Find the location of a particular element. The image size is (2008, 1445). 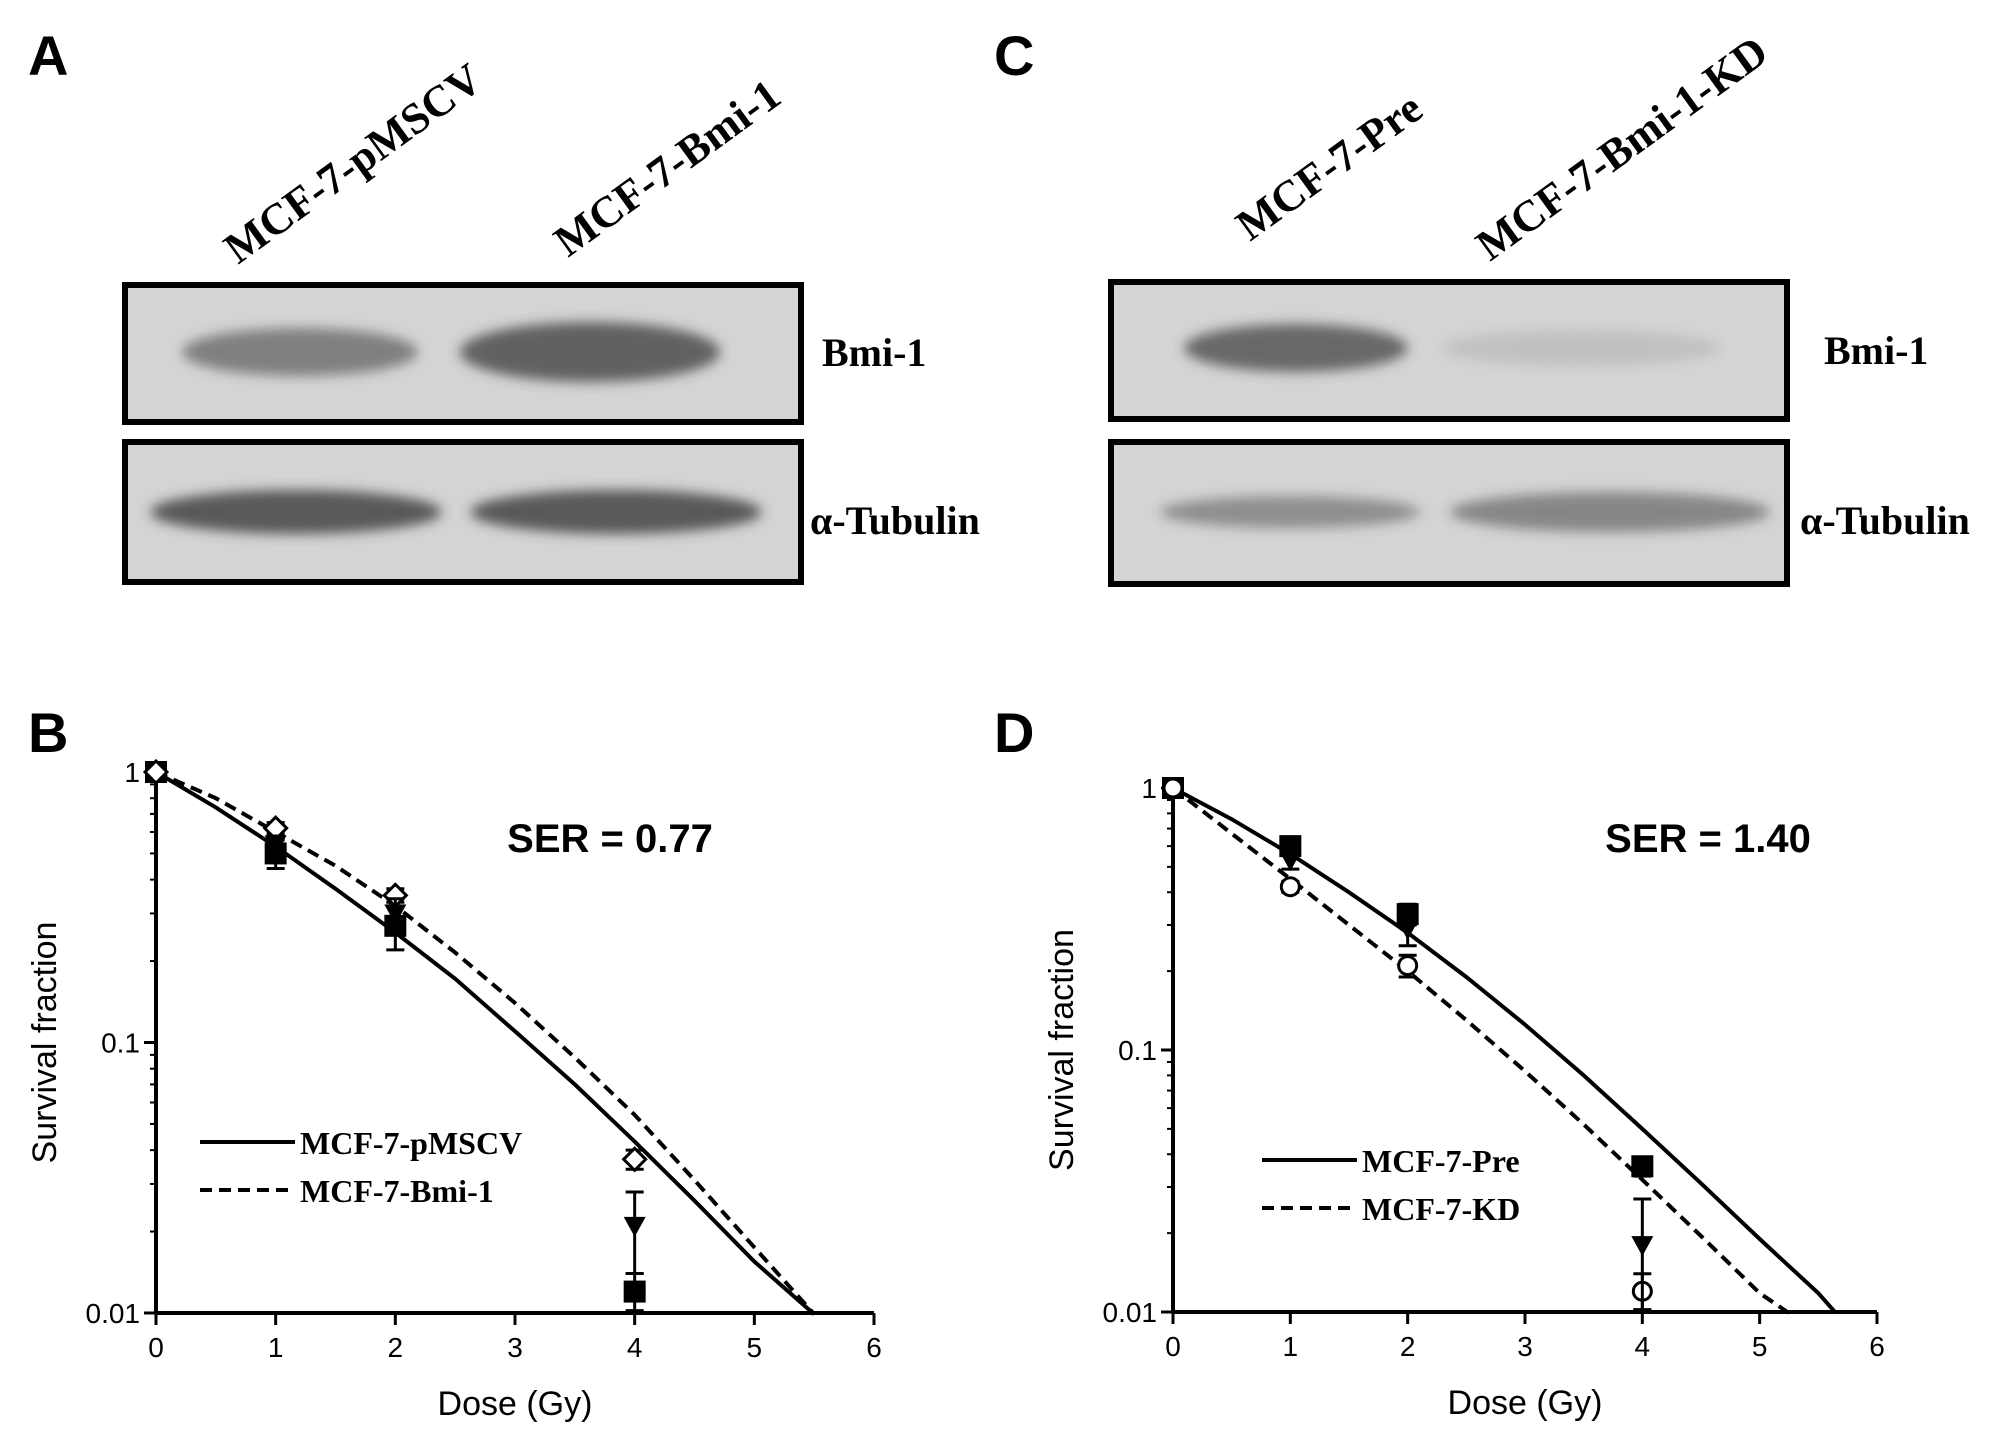

lane-label-c1: MCF-7-Pre is located at coordinates (1329, 166).